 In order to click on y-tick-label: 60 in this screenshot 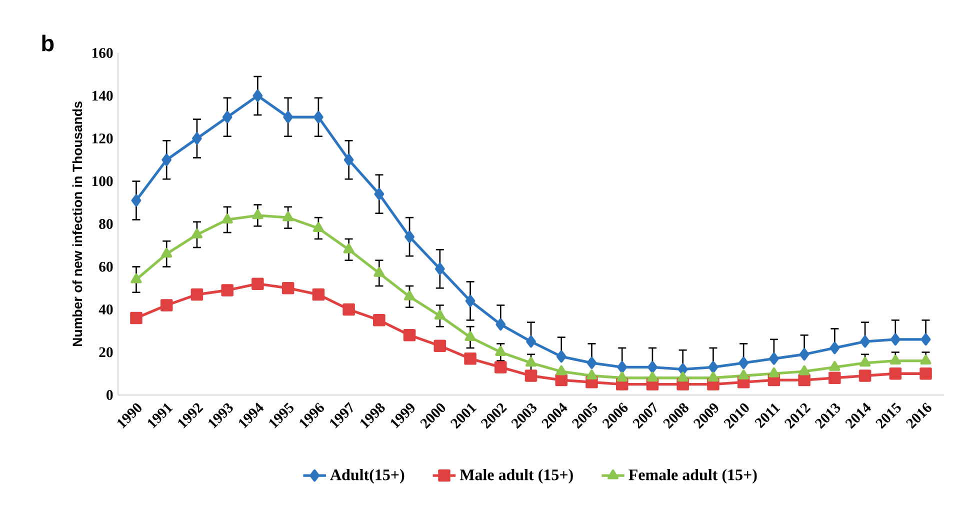, I will do `click(106, 267)`.